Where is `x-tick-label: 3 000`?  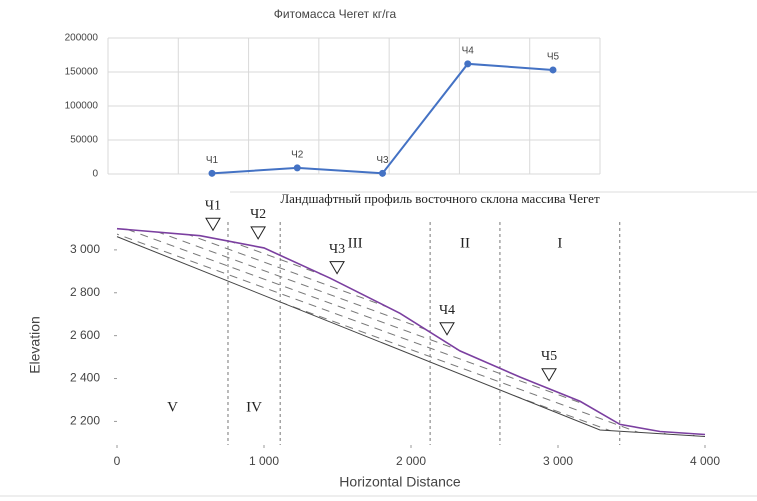
x-tick-label: 3 000 is located at coordinates (558, 461).